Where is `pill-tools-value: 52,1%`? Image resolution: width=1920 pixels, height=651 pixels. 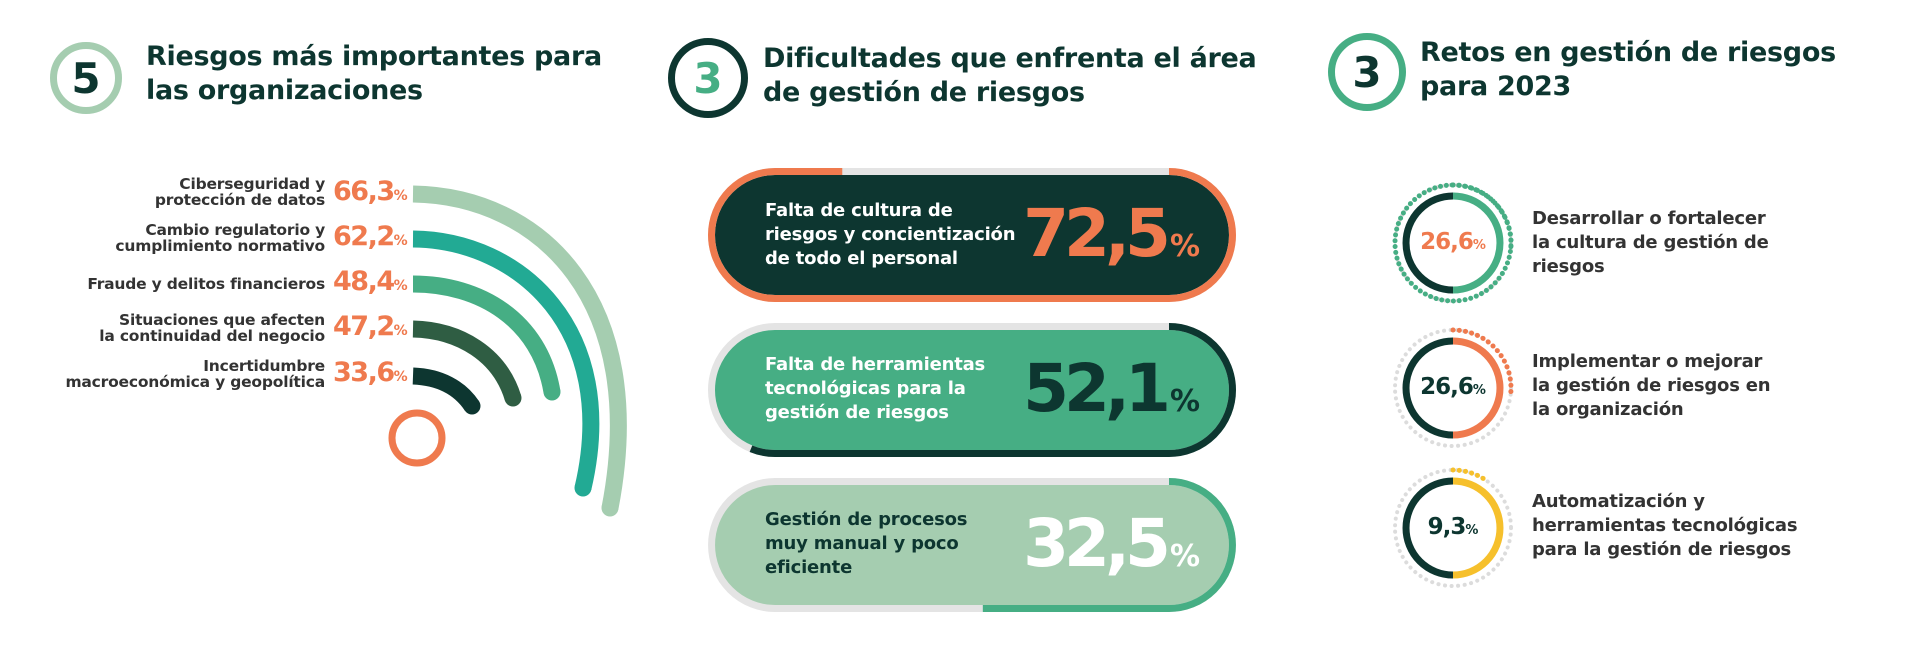
pill-tools-value: 52,1% is located at coordinates (1111, 388).